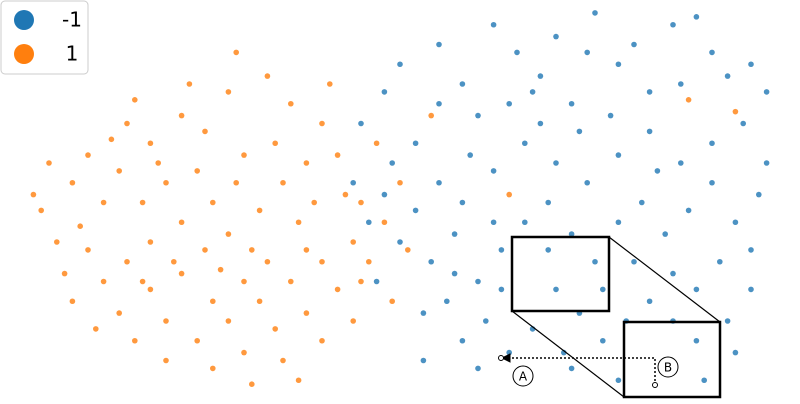  What do you see at coordinates (505, 358) in the screenshot?
I see `arrow-head` at bounding box center [505, 358].